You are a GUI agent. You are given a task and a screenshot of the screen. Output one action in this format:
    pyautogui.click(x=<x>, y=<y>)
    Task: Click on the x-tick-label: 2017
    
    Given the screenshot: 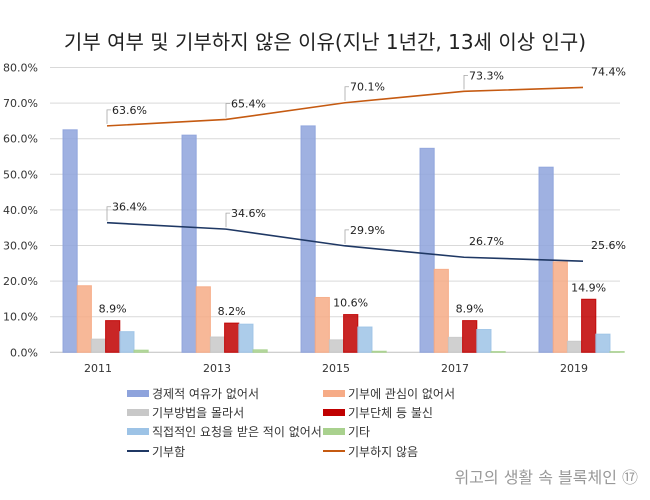 What is the action you would take?
    pyautogui.click(x=455, y=368)
    